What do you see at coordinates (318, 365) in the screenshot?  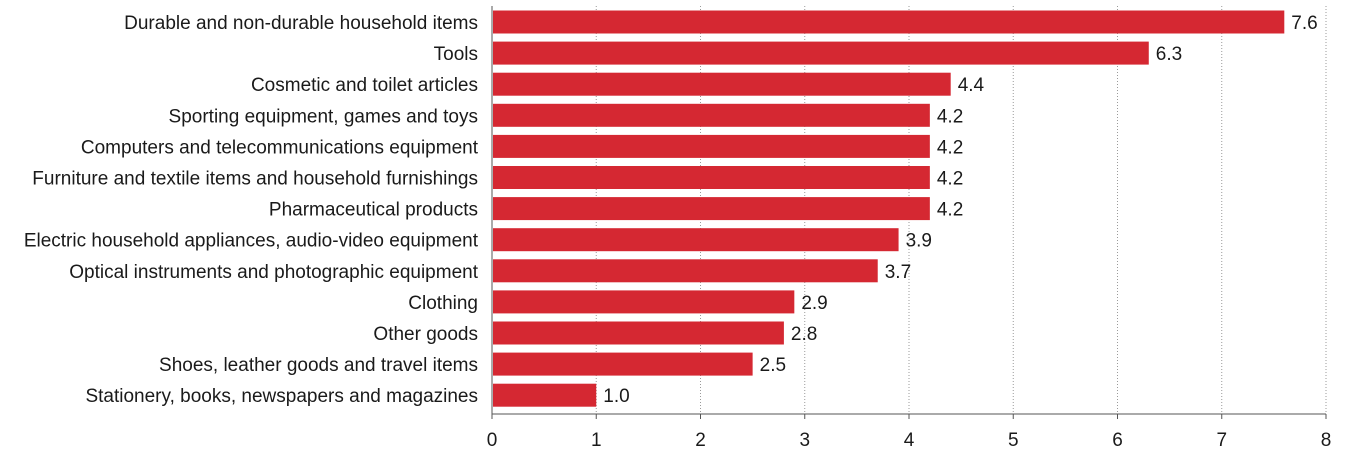 I see `category-label: Shoes, leather goods and travel items` at bounding box center [318, 365].